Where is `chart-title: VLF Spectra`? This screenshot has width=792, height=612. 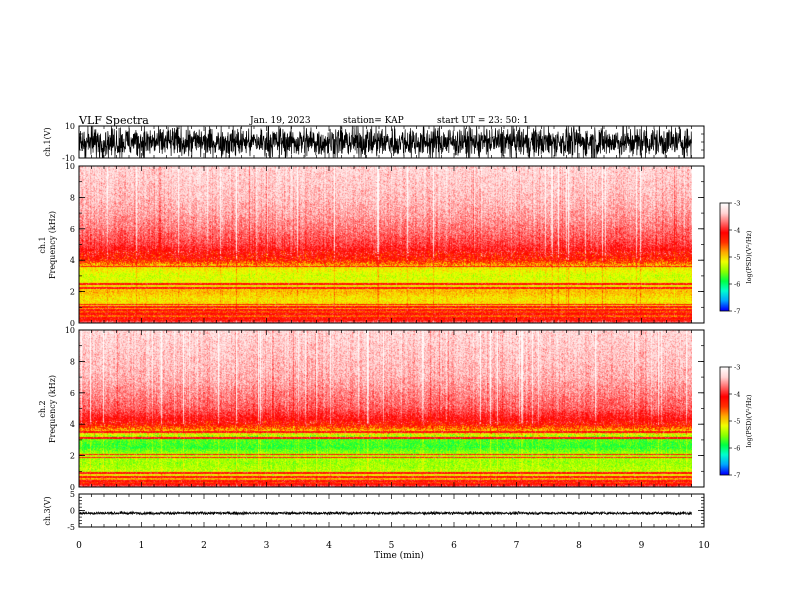 chart-title: VLF Spectra is located at coordinates (114, 120).